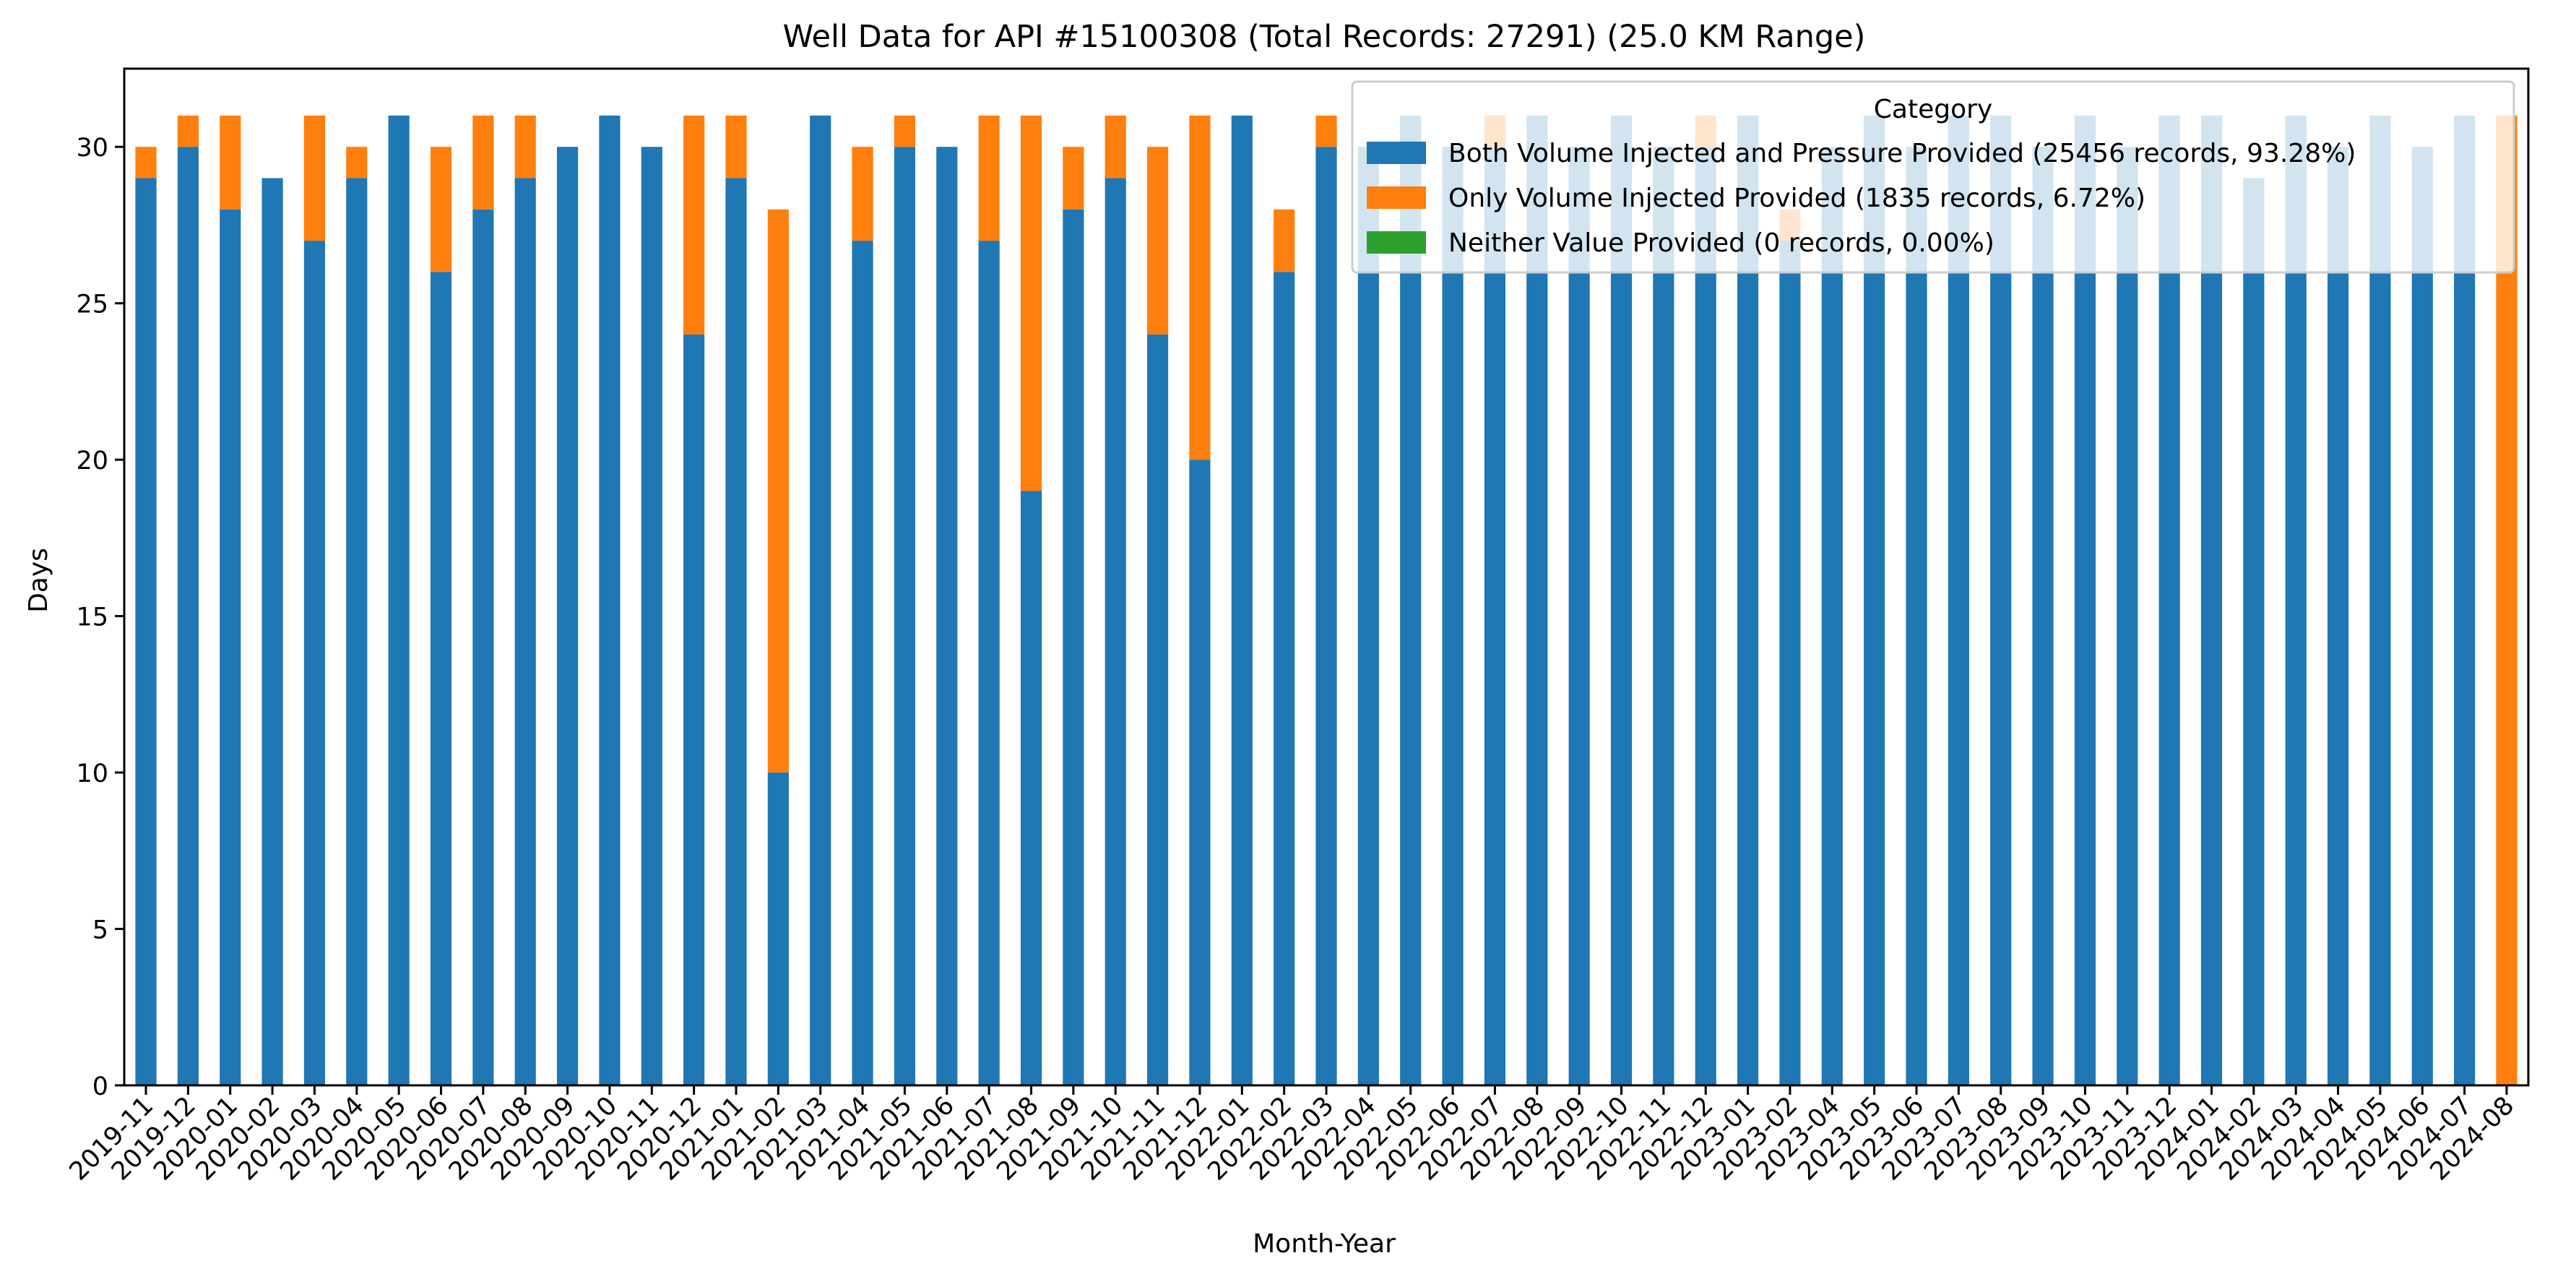  I want to click on y-tick-label: 25, so click(92, 304).